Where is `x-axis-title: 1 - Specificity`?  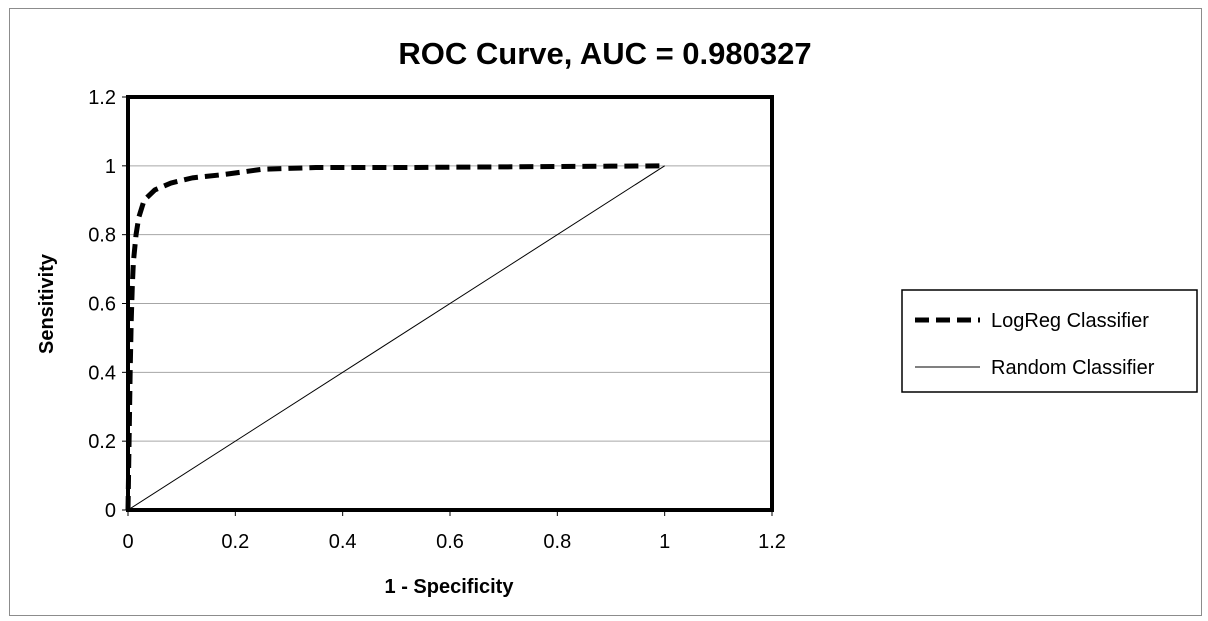
x-axis-title: 1 - Specificity is located at coordinates (450, 587).